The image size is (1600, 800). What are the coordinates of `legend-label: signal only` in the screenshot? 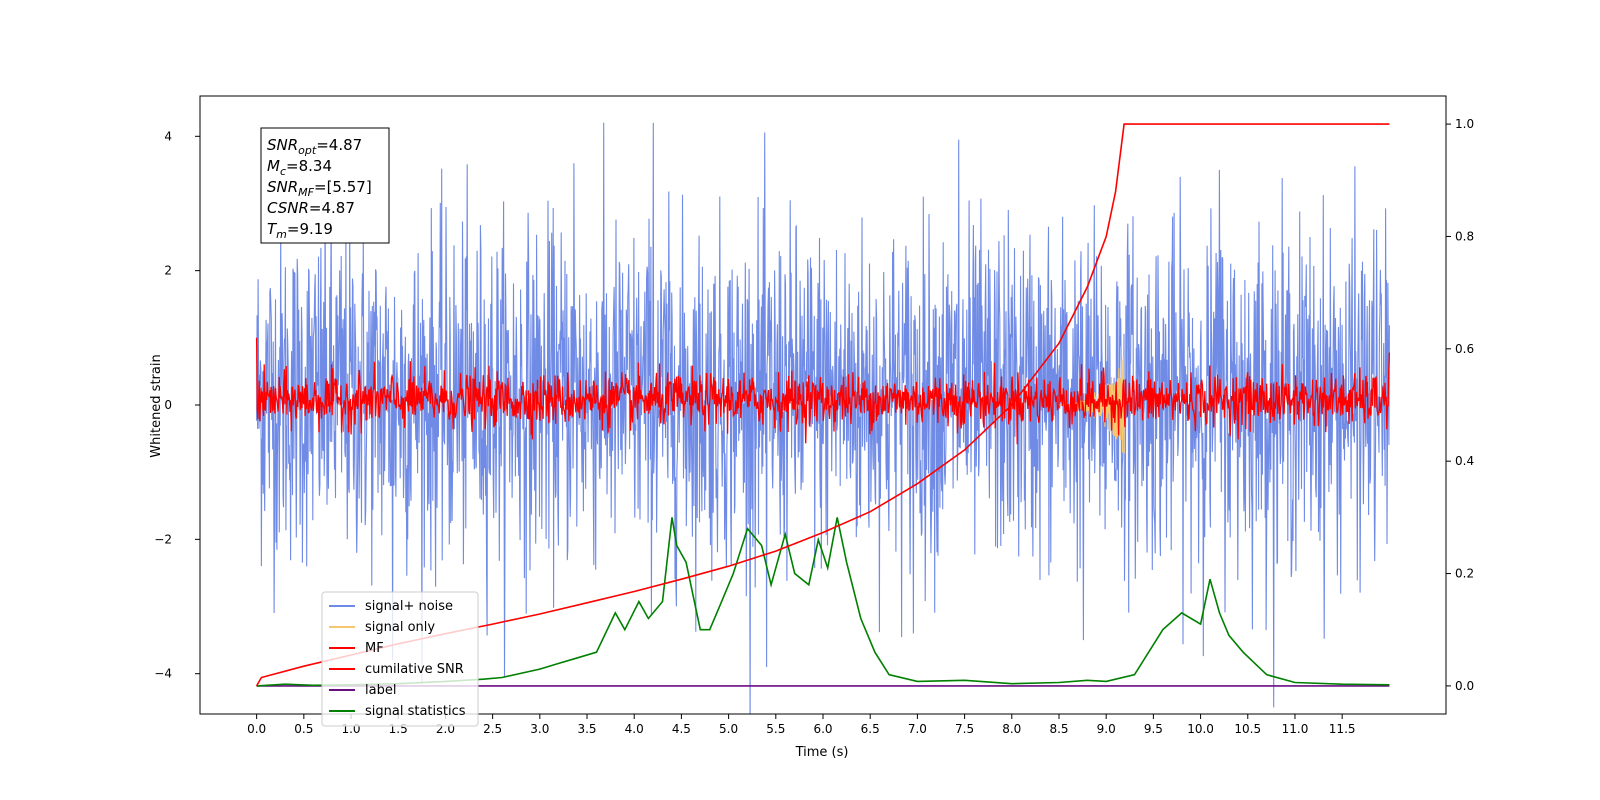 It's located at (400, 627).